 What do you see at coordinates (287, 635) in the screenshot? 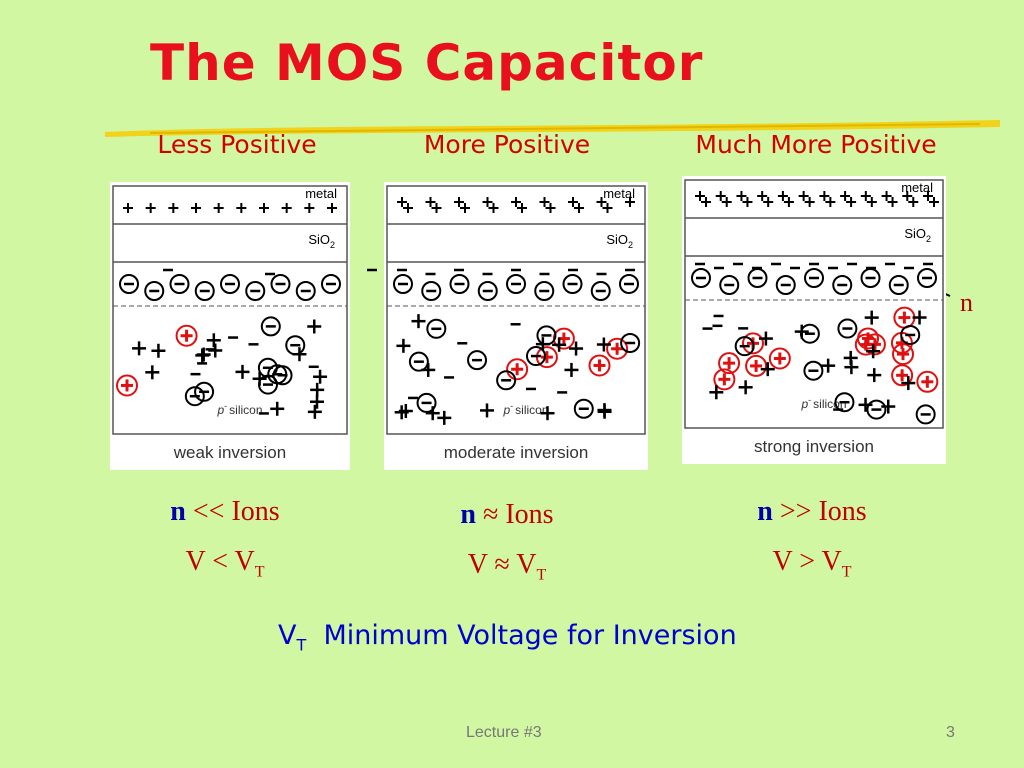
I see `vt-base: V` at bounding box center [287, 635].